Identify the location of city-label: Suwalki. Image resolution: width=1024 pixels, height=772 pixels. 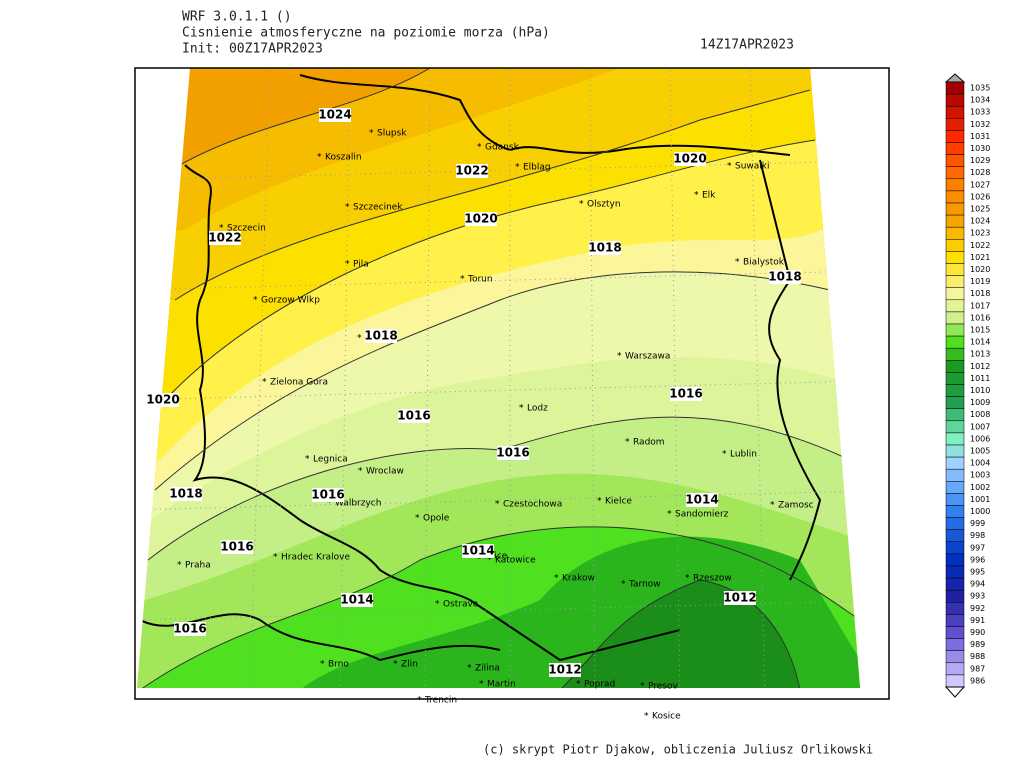
(752, 167).